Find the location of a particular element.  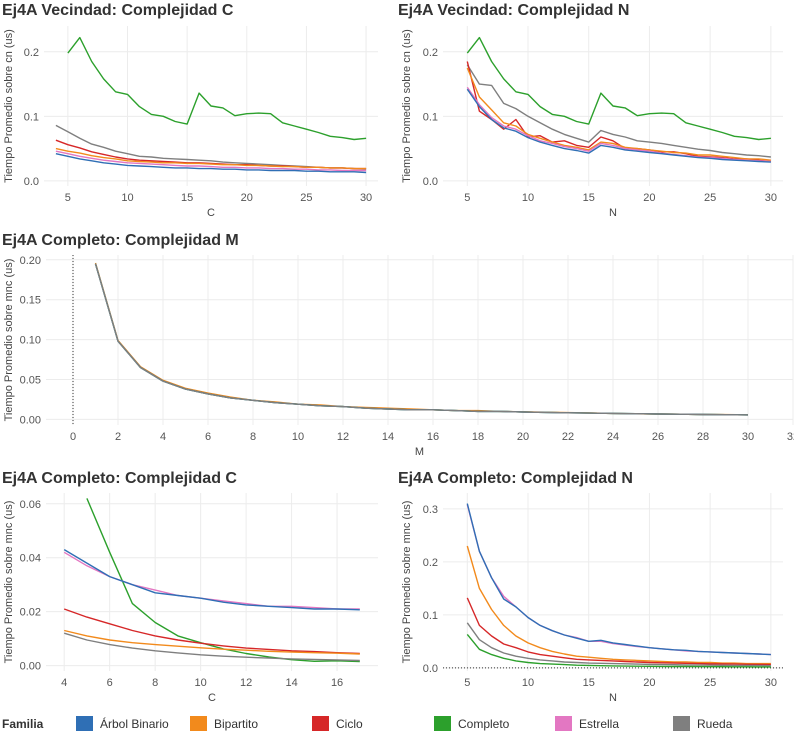

y-tick-label: 0.15 is located at coordinates (30, 301).